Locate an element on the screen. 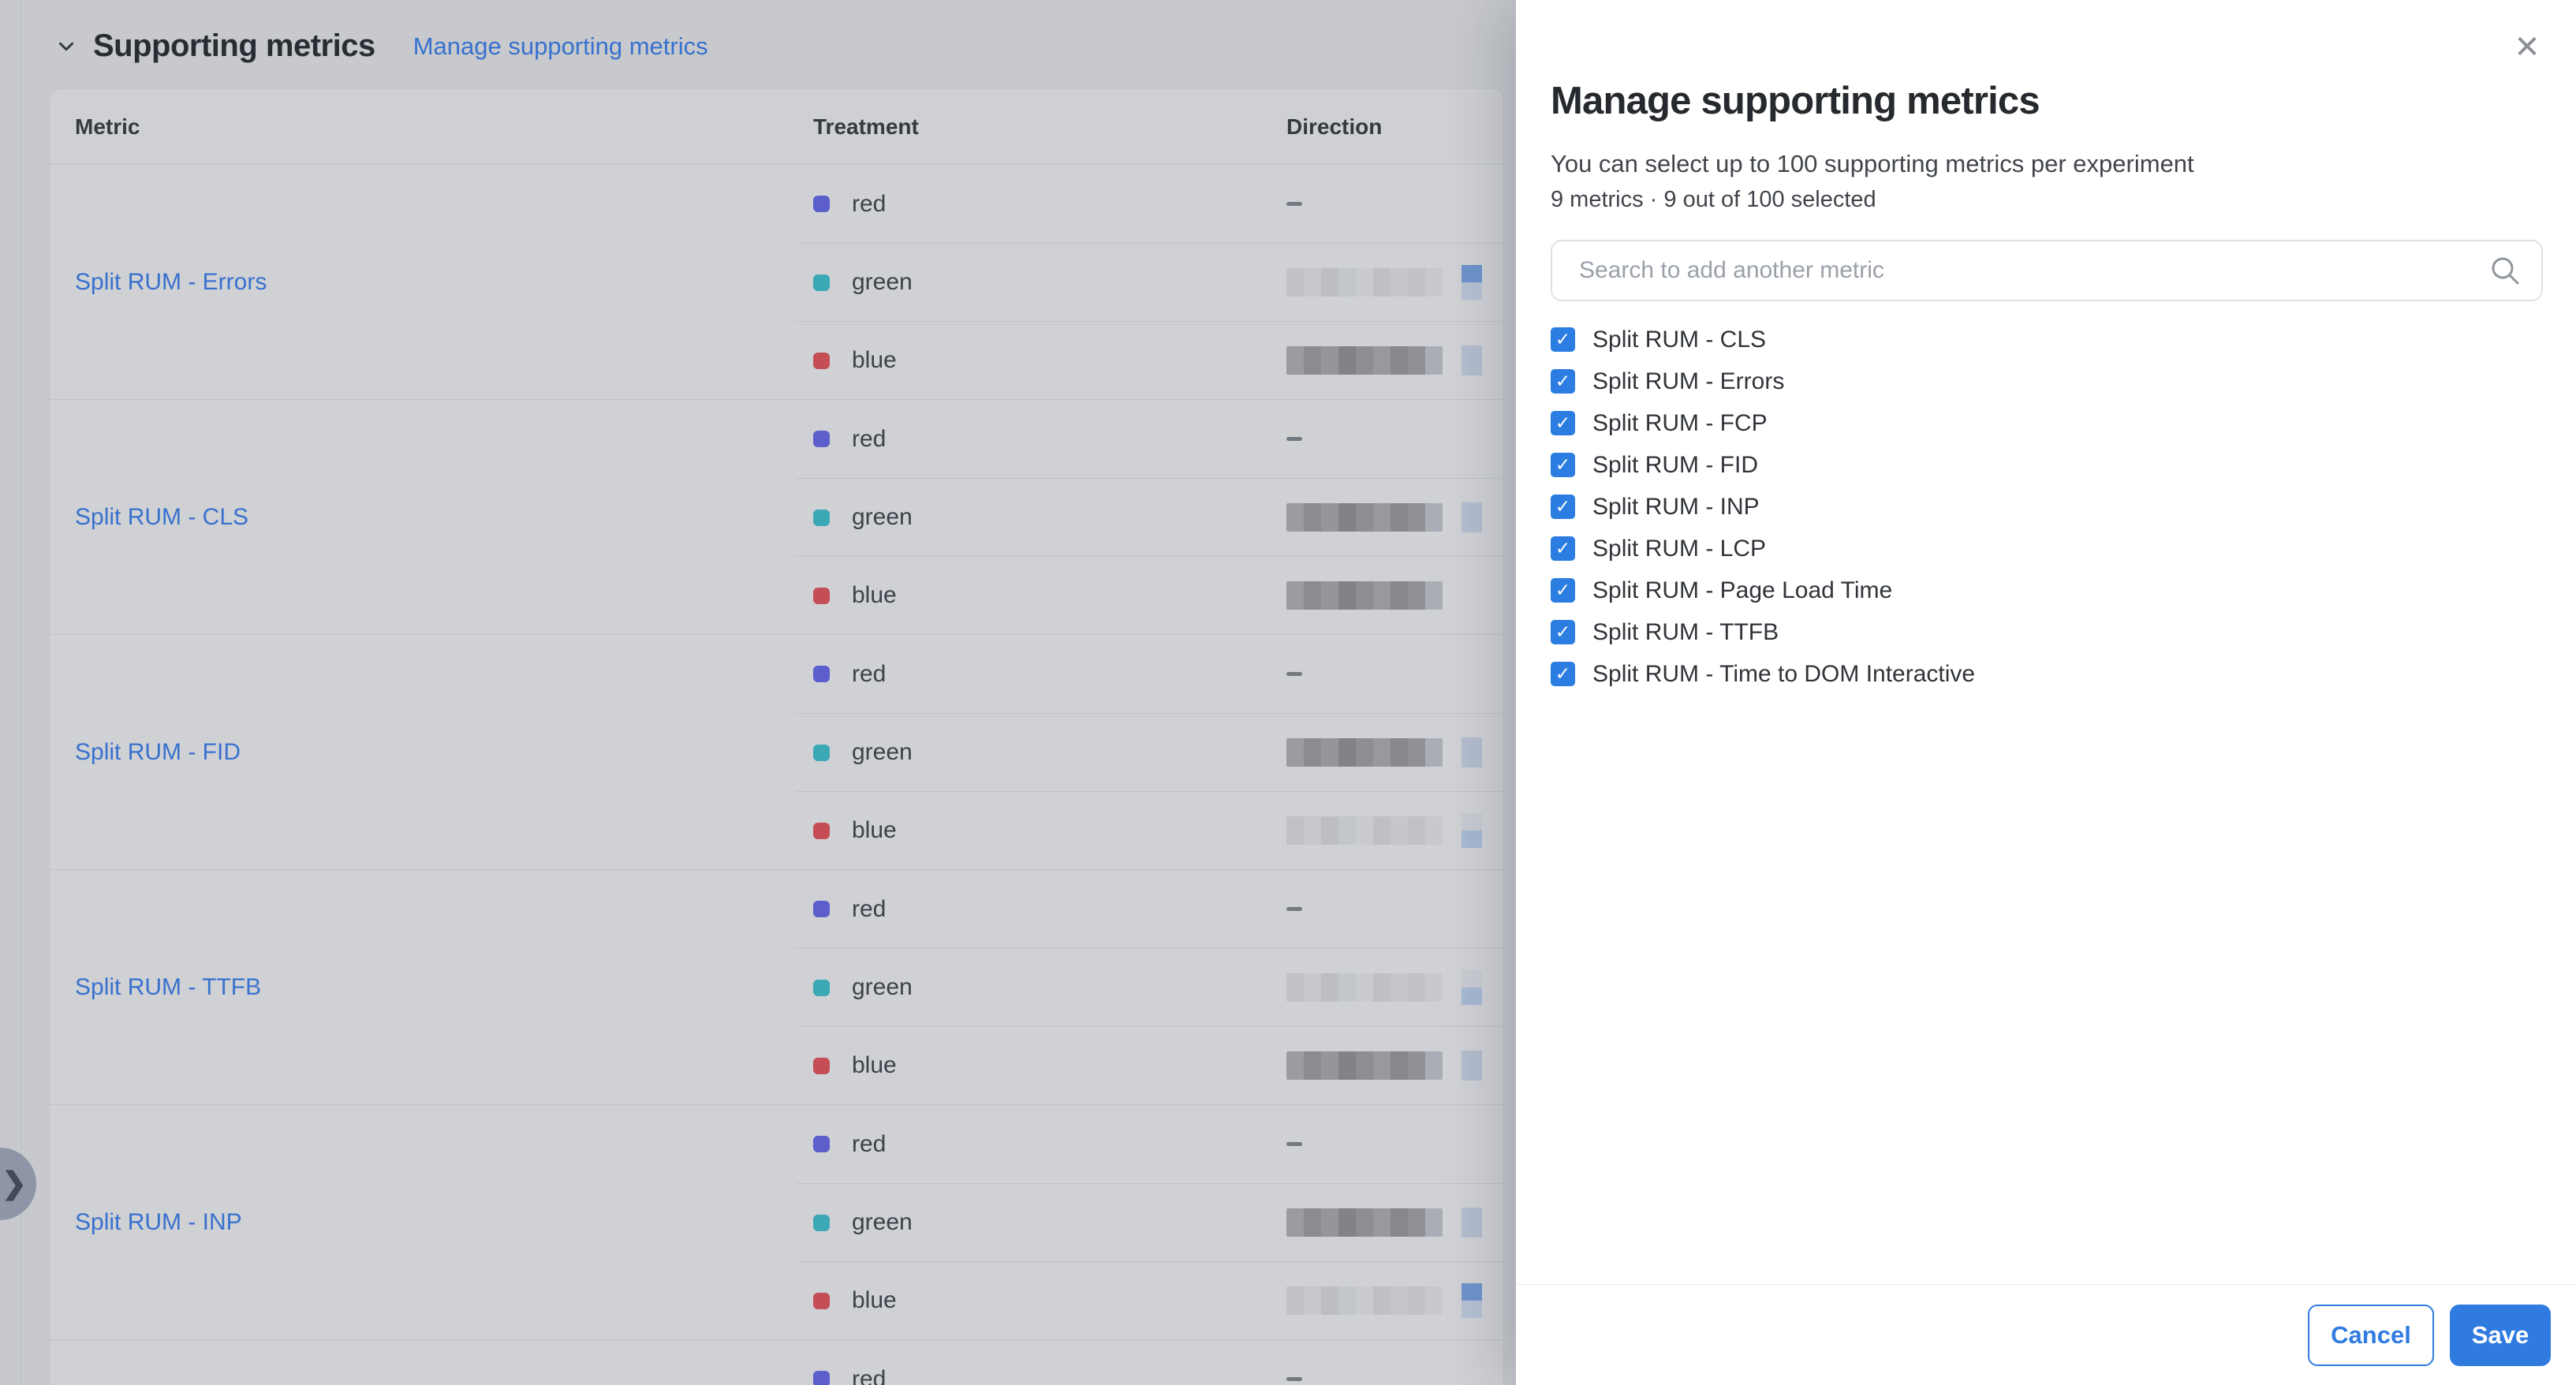 The width and height of the screenshot is (2576, 1385). expand-handle: ❯ is located at coordinates (18, 1184).